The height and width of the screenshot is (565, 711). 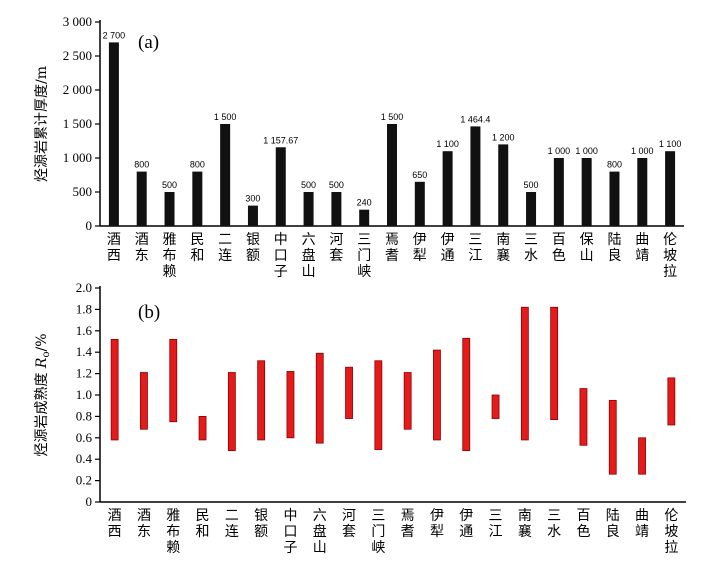 I want to click on panel-b-y-tick-label: 0.8, so click(x=84, y=415).